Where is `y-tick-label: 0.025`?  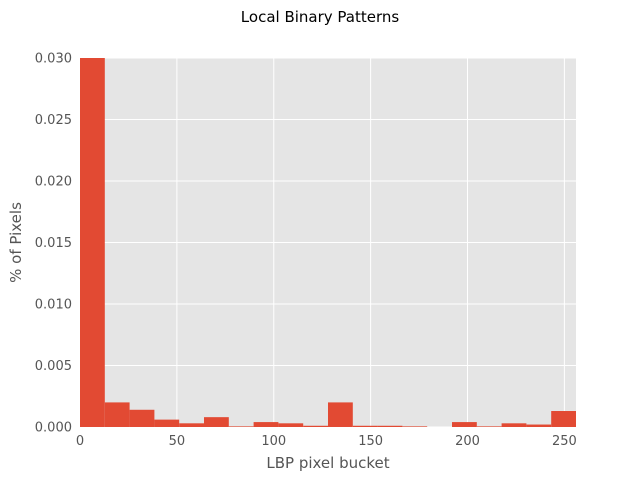 y-tick-label: 0.025 is located at coordinates (53, 120).